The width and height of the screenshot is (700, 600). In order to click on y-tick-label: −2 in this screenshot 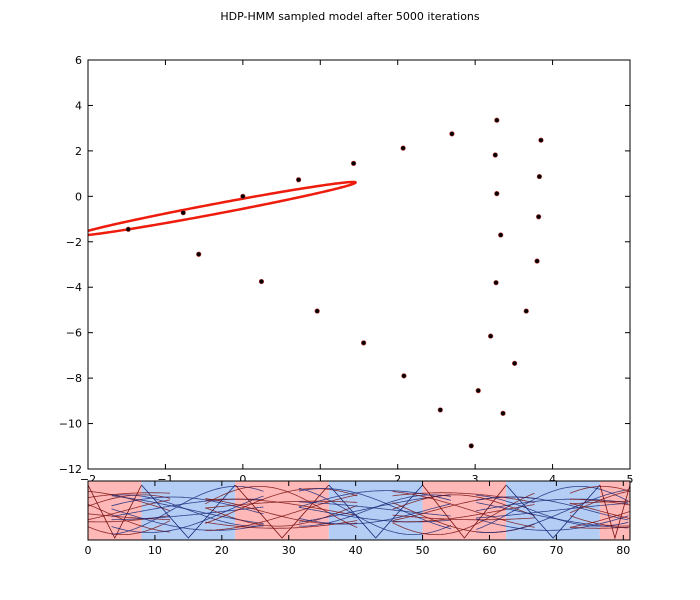, I will do `click(74, 242)`.